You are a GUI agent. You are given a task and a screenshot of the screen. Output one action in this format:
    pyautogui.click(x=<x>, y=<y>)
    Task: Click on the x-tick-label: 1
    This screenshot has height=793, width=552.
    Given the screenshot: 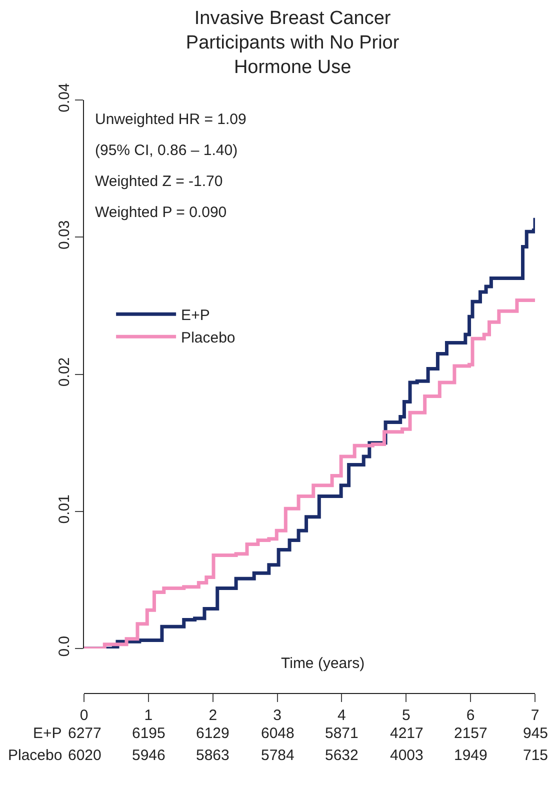 What is the action you would take?
    pyautogui.click(x=148, y=715)
    